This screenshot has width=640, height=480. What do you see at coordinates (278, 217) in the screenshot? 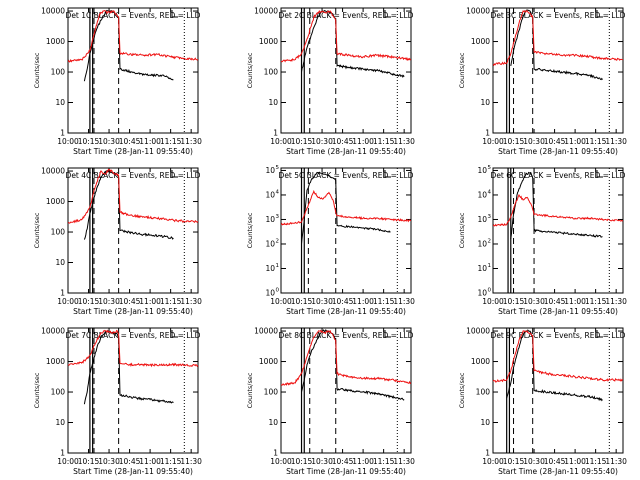
I see `y-tick-exponent: 3` at bounding box center [278, 217].